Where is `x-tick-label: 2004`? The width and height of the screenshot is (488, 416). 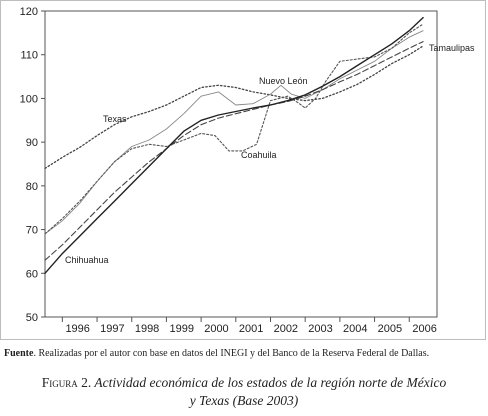 x-tick-label: 2004 is located at coordinates (355, 329).